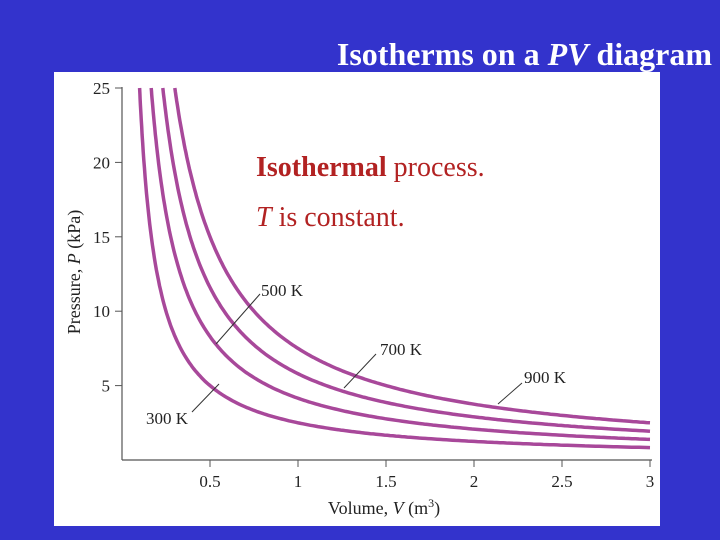 Image resolution: width=720 pixels, height=540 pixels. What do you see at coordinates (561, 481) in the screenshot?
I see `x-tick-label: 2.5` at bounding box center [561, 481].